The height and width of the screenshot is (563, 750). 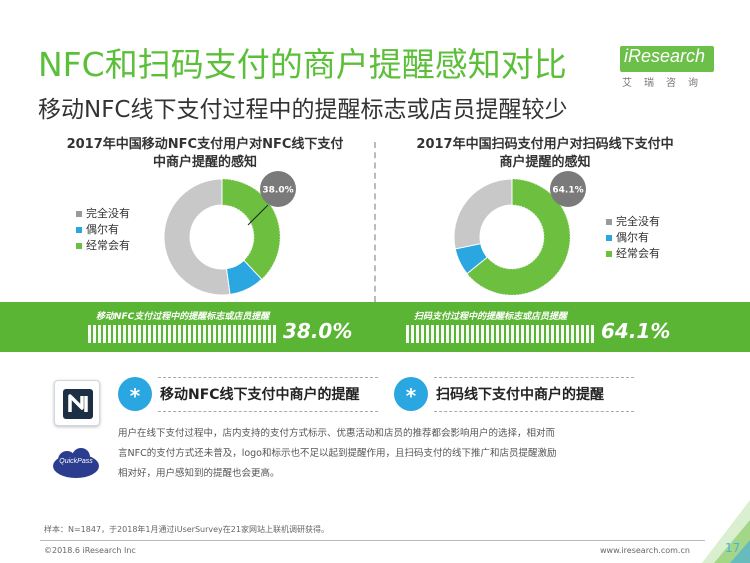 I want to click on page-number: 17, so click(x=733, y=548).